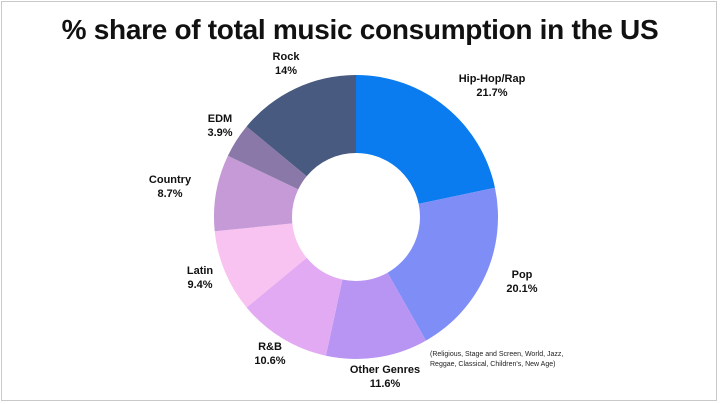  Describe the element at coordinates (492, 86) in the screenshot. I see `slice-label-hip-hop-rap: Hip-Hop/Rap 21.7%` at that location.